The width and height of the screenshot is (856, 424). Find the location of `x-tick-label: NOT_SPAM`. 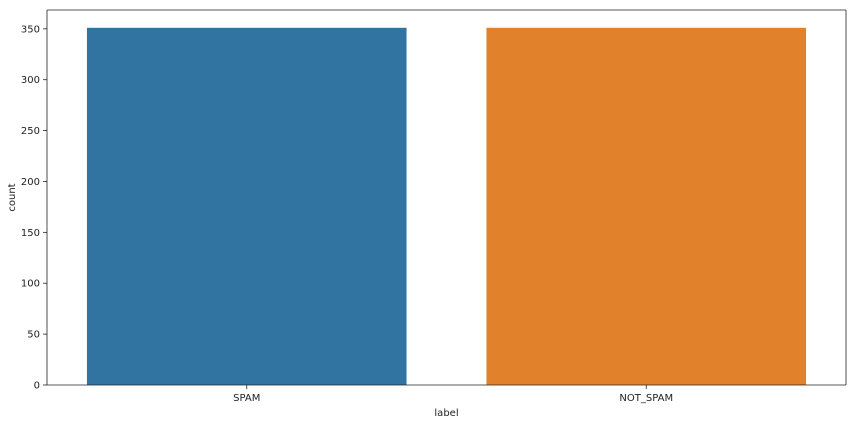

x-tick-label: NOT_SPAM is located at coordinates (646, 398).